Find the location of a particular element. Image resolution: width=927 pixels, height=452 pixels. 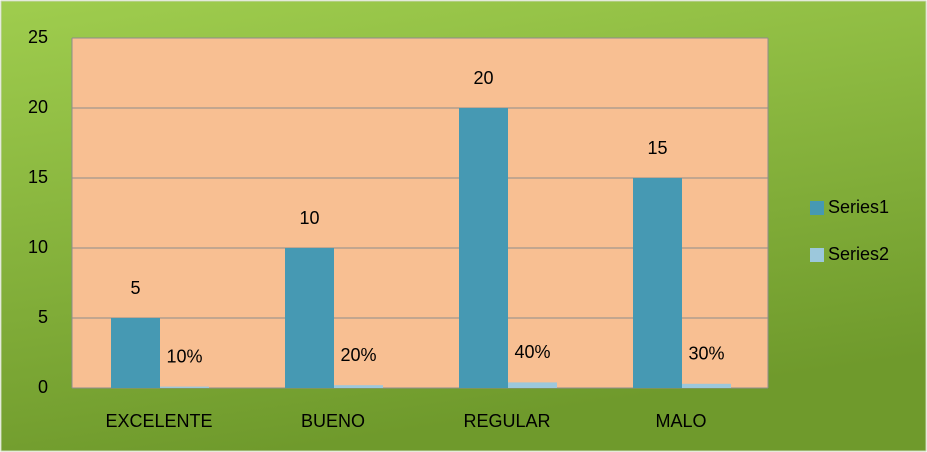

x-tick-label: MALO is located at coordinates (680, 421).